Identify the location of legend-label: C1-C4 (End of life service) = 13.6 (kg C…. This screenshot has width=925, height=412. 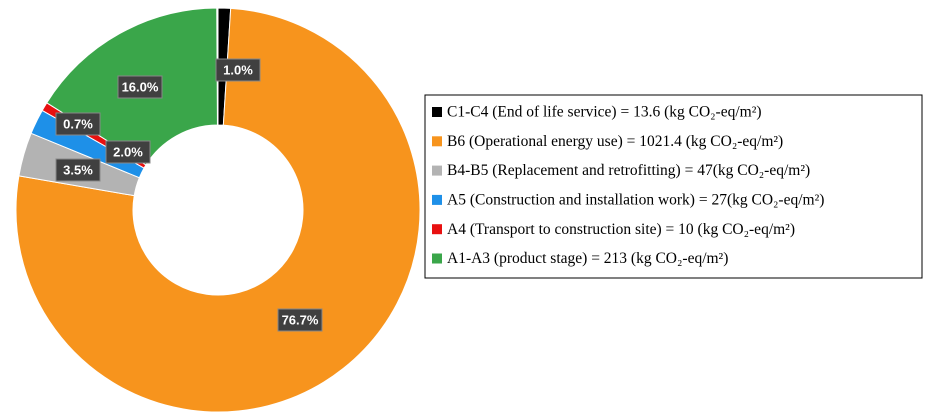
(604, 112).